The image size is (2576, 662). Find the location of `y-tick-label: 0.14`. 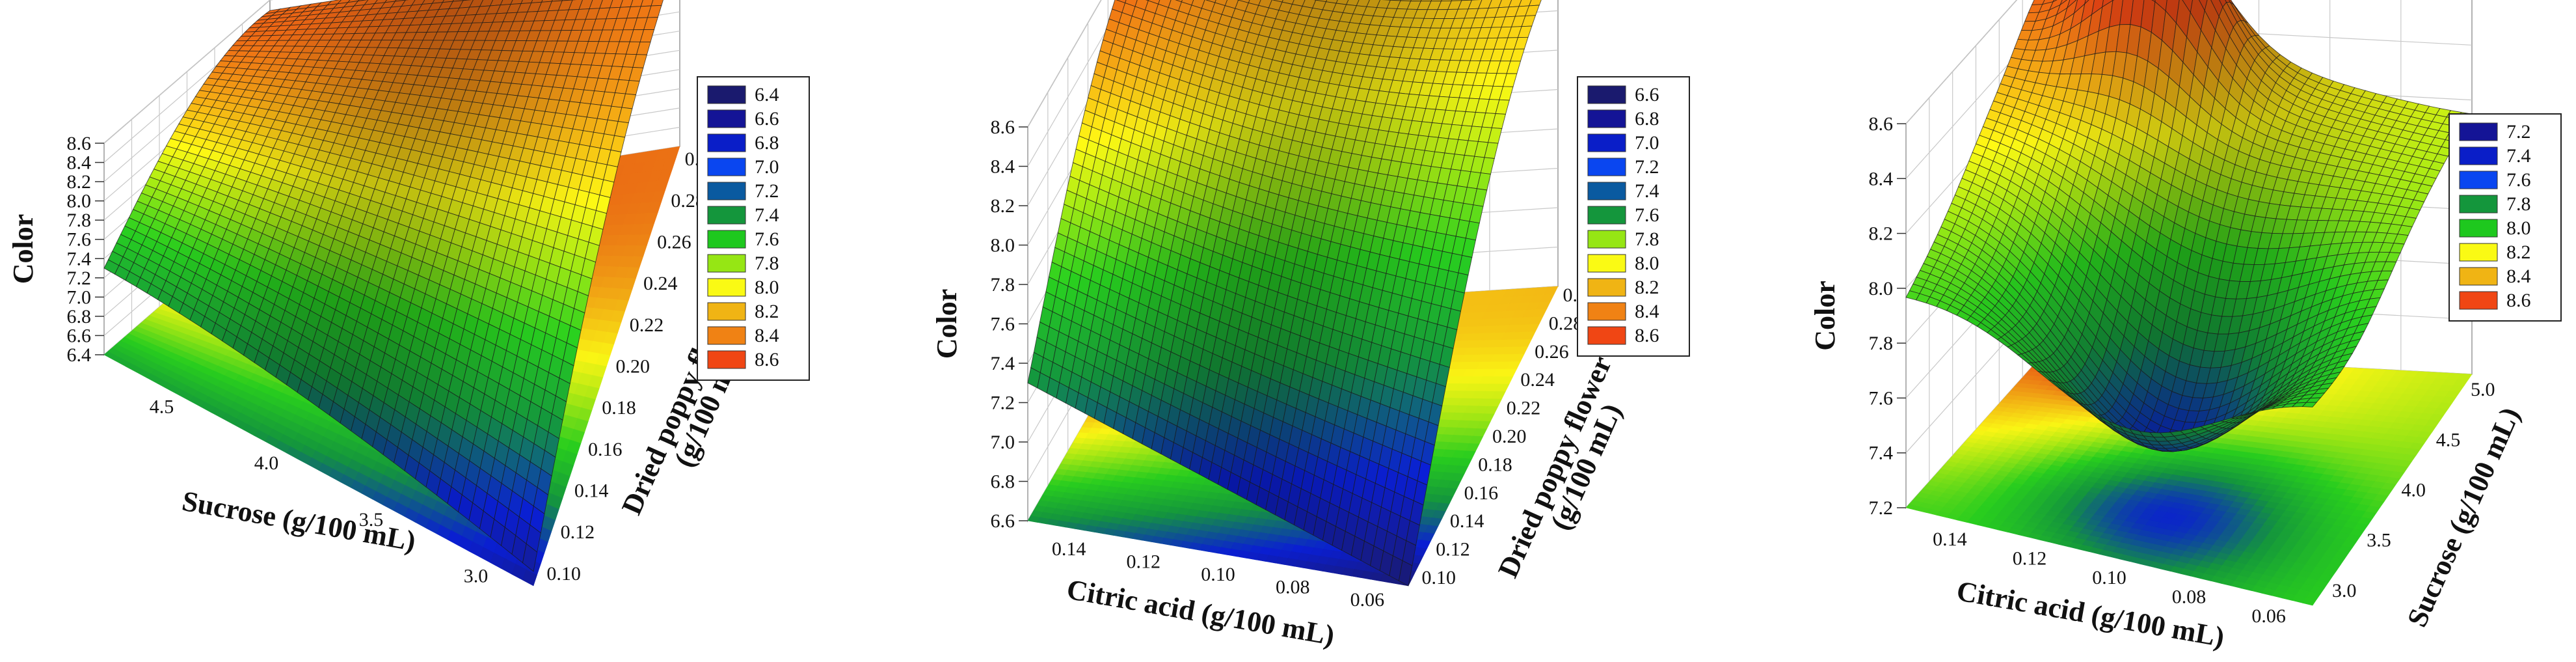

y-tick-label: 0.14 is located at coordinates (591, 491).